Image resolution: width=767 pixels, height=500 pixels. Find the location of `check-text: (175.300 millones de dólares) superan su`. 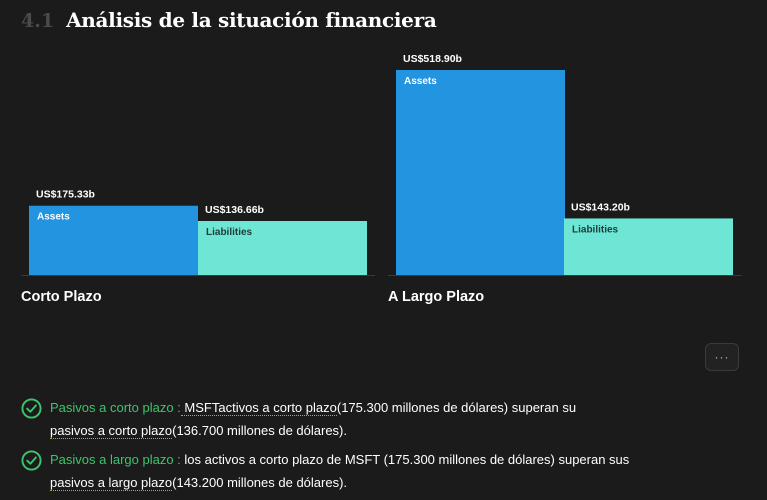

check-text: (175.300 millones de dólares) superan su is located at coordinates (456, 407).